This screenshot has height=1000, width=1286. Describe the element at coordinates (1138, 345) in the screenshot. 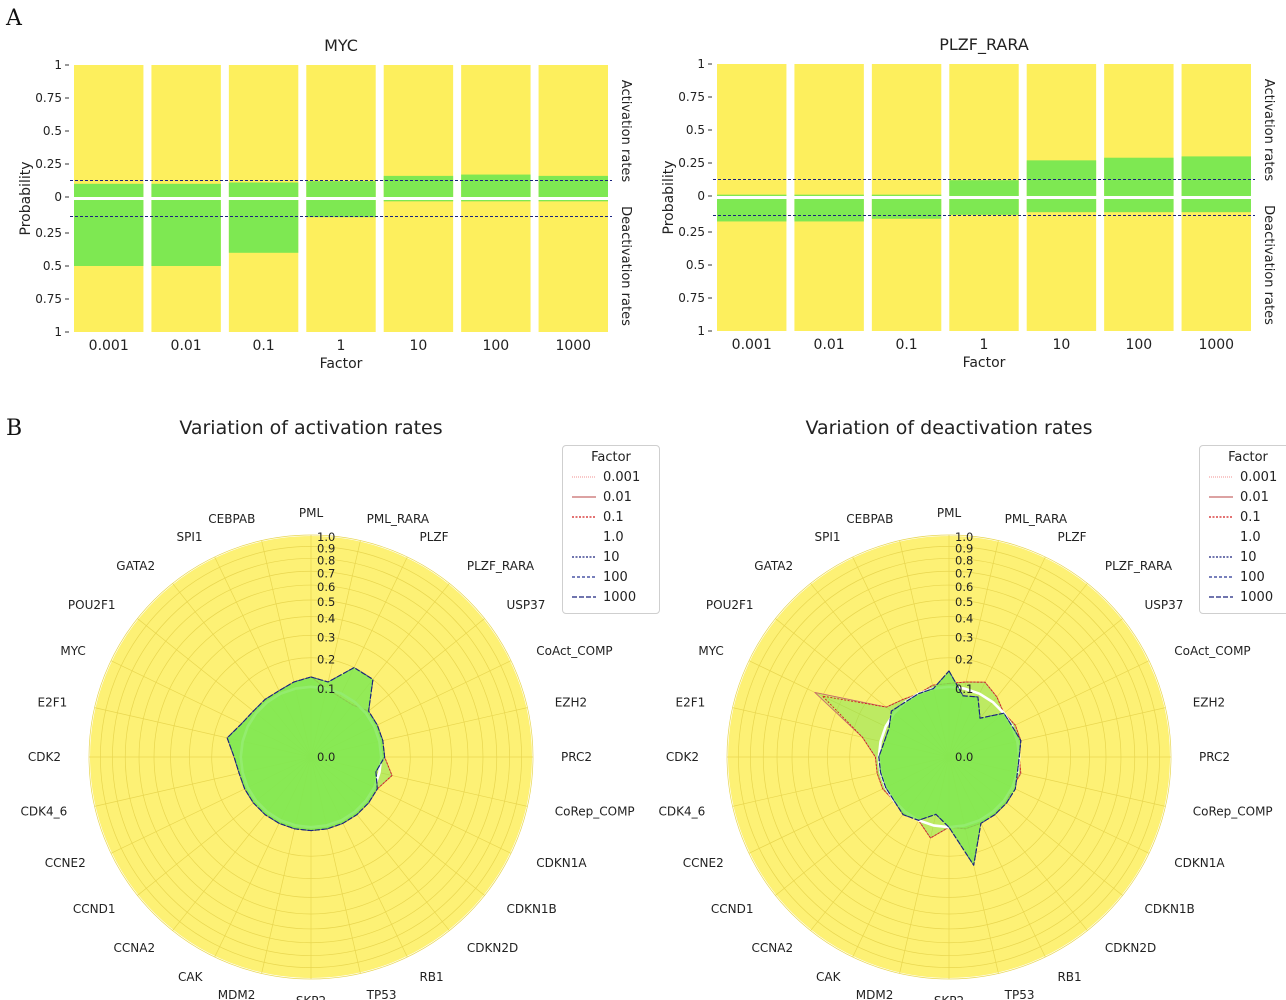

I see `x-tick-label: 100` at that location.